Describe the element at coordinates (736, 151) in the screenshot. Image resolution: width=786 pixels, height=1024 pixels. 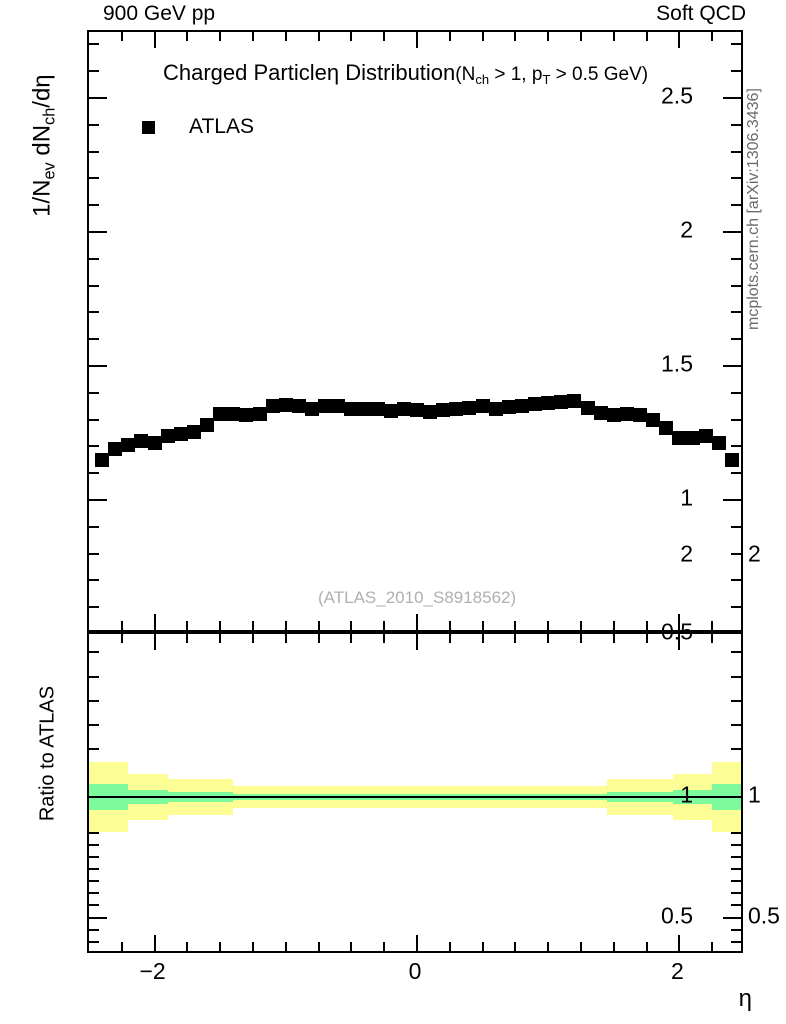
I see `y-tick-right-2.3` at that location.